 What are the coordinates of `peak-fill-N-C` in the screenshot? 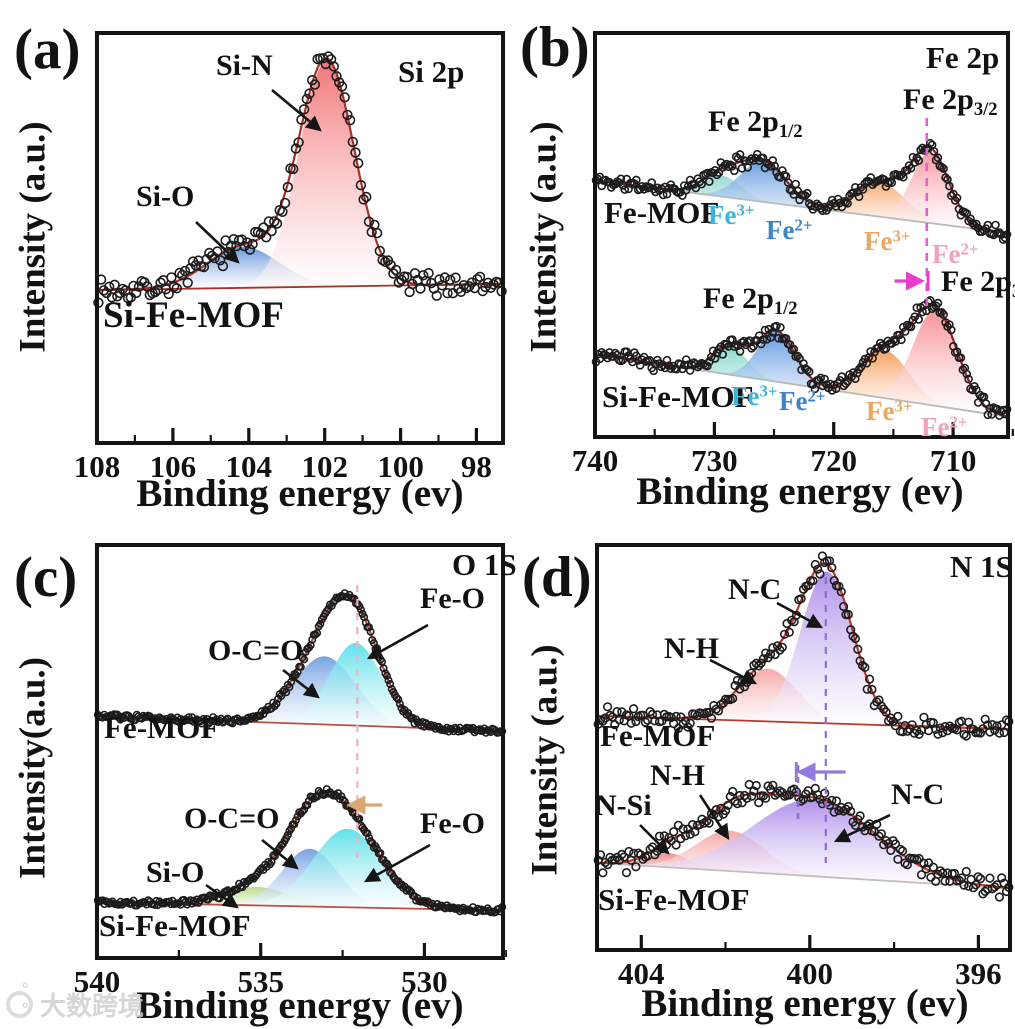 It's located at (803, 650).